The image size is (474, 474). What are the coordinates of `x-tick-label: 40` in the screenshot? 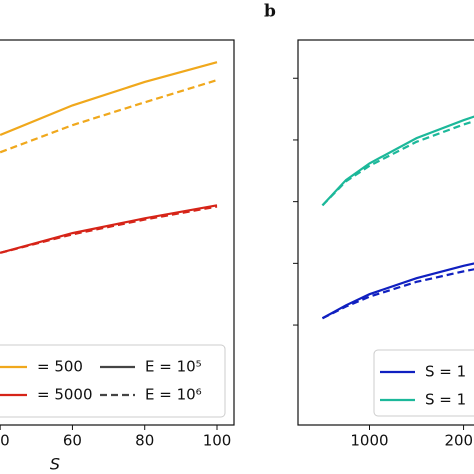 It's located at (5, 441).